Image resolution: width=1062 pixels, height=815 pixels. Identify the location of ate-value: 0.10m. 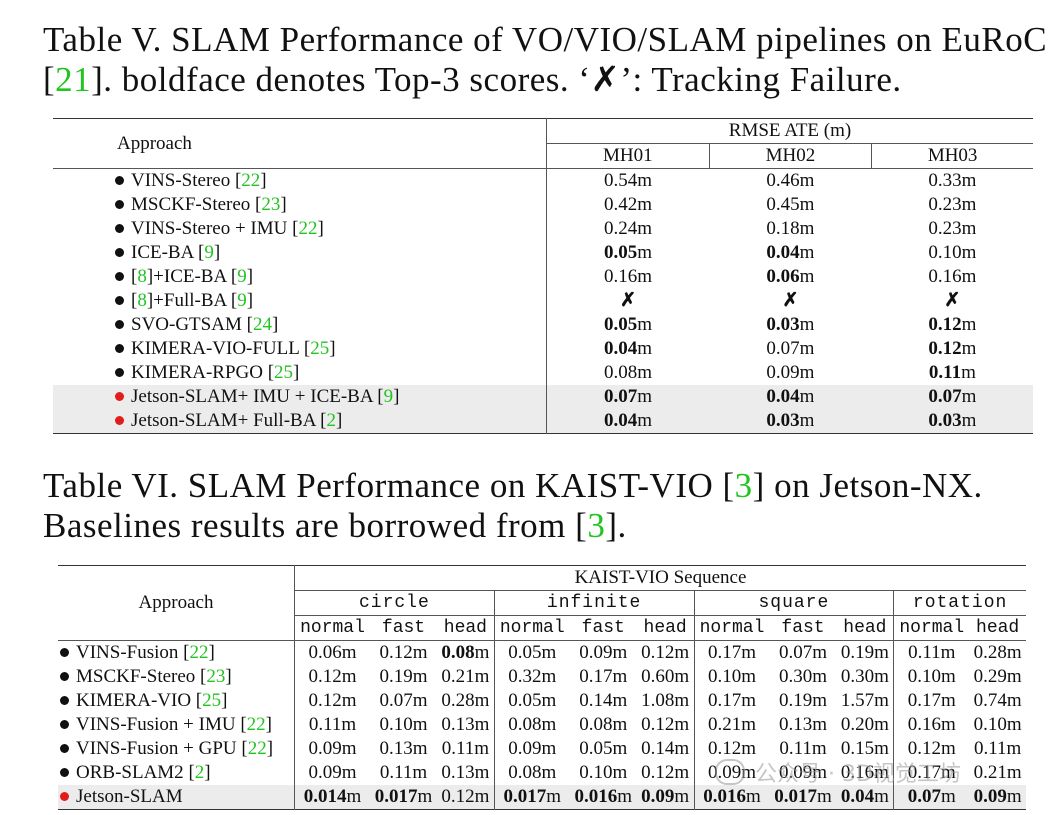
(931, 677).